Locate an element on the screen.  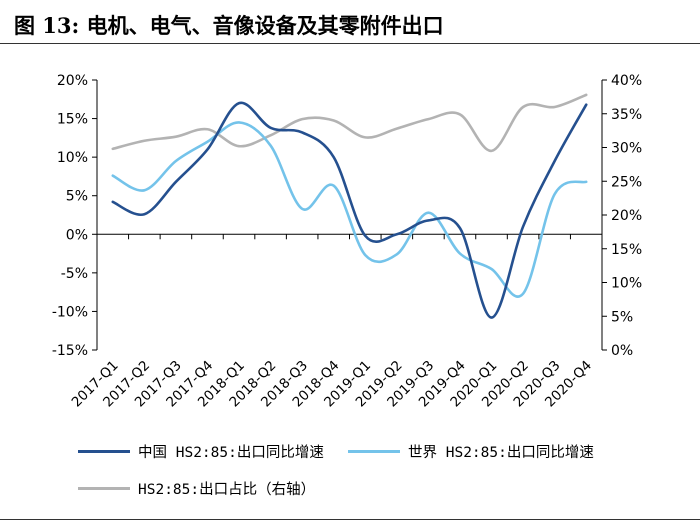
right-axis-ticks: 40% 35% 30% 25% 20% 15% 10% 5% 0% is located at coordinates (622, 216).